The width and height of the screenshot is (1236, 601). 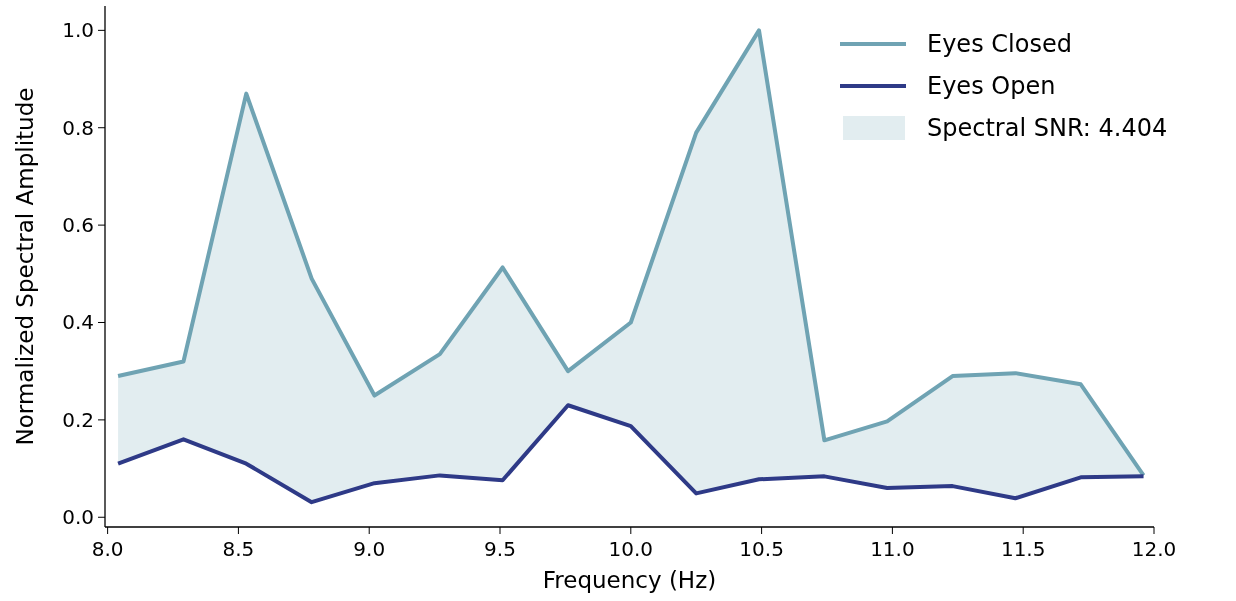 I want to click on legend-label: Eyes Open, so click(x=991, y=86).